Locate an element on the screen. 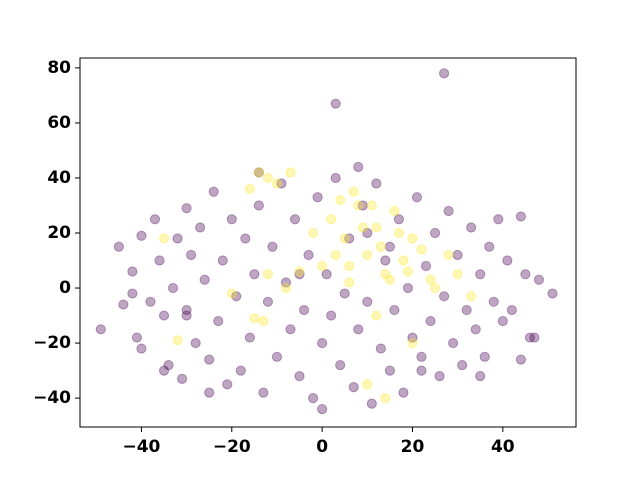  y-tick-label: −40 is located at coordinates (52, 398).